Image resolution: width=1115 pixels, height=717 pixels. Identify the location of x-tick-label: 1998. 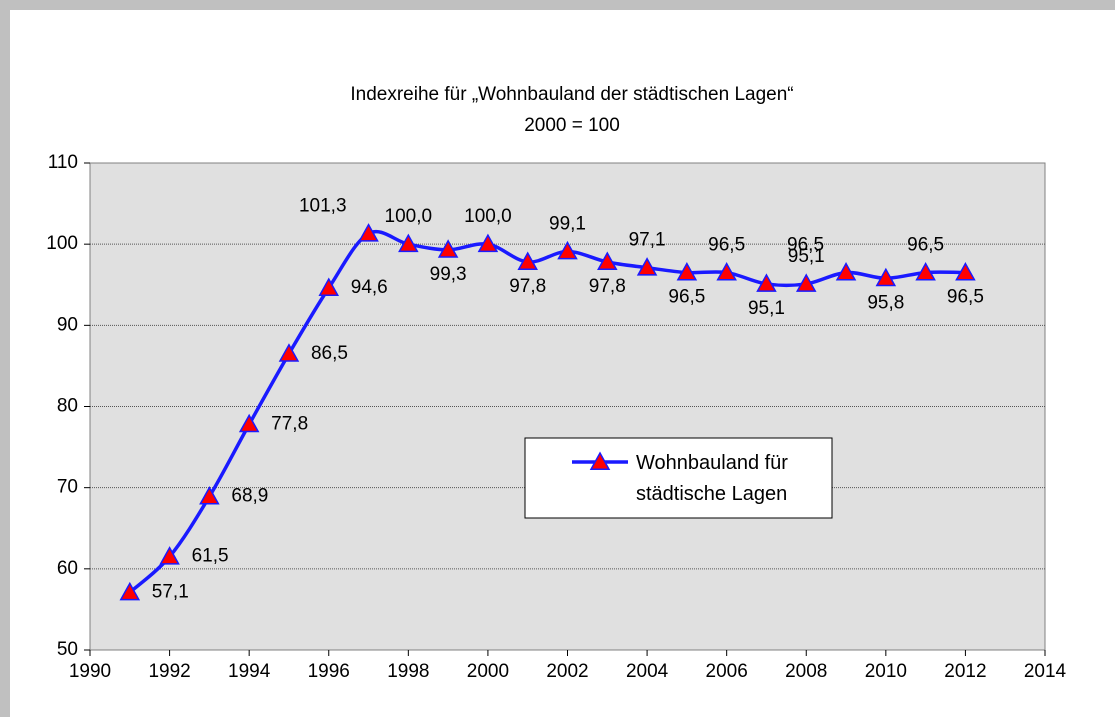
(408, 671).